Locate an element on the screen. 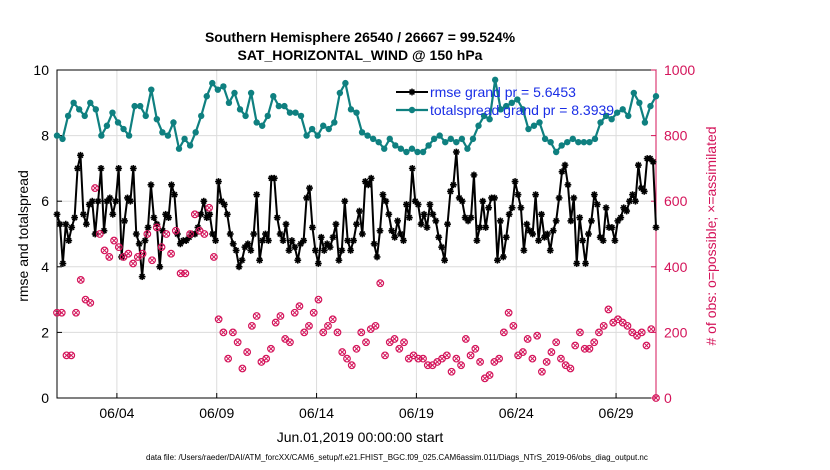 This screenshot has width=830, height=470. chart-subtitle: SAT_HORIZONTAL_WIND @ 150 hPa is located at coordinates (360, 55).